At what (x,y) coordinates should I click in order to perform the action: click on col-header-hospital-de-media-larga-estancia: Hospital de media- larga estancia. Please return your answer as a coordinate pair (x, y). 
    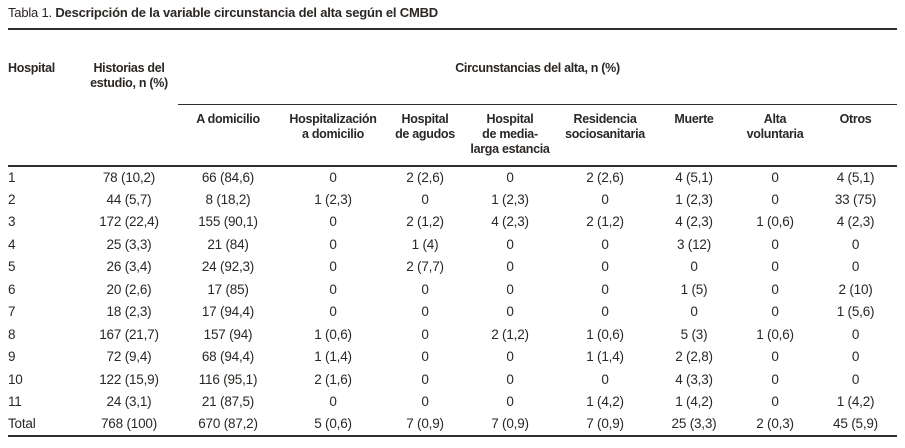
    Looking at the image, I should click on (510, 135).